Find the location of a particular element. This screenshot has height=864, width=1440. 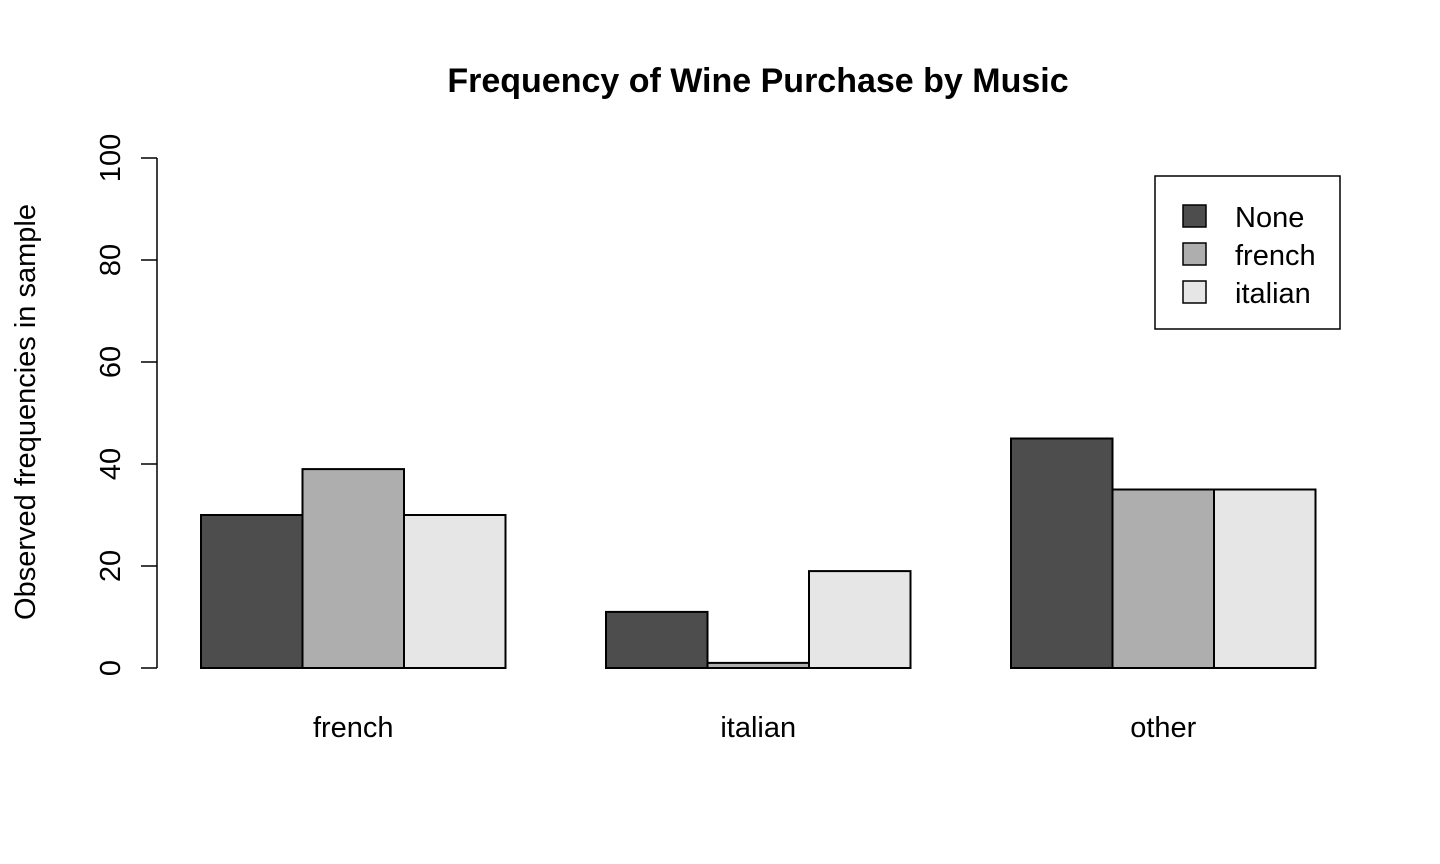

y-tick-label: 60 is located at coordinates (111, 362).